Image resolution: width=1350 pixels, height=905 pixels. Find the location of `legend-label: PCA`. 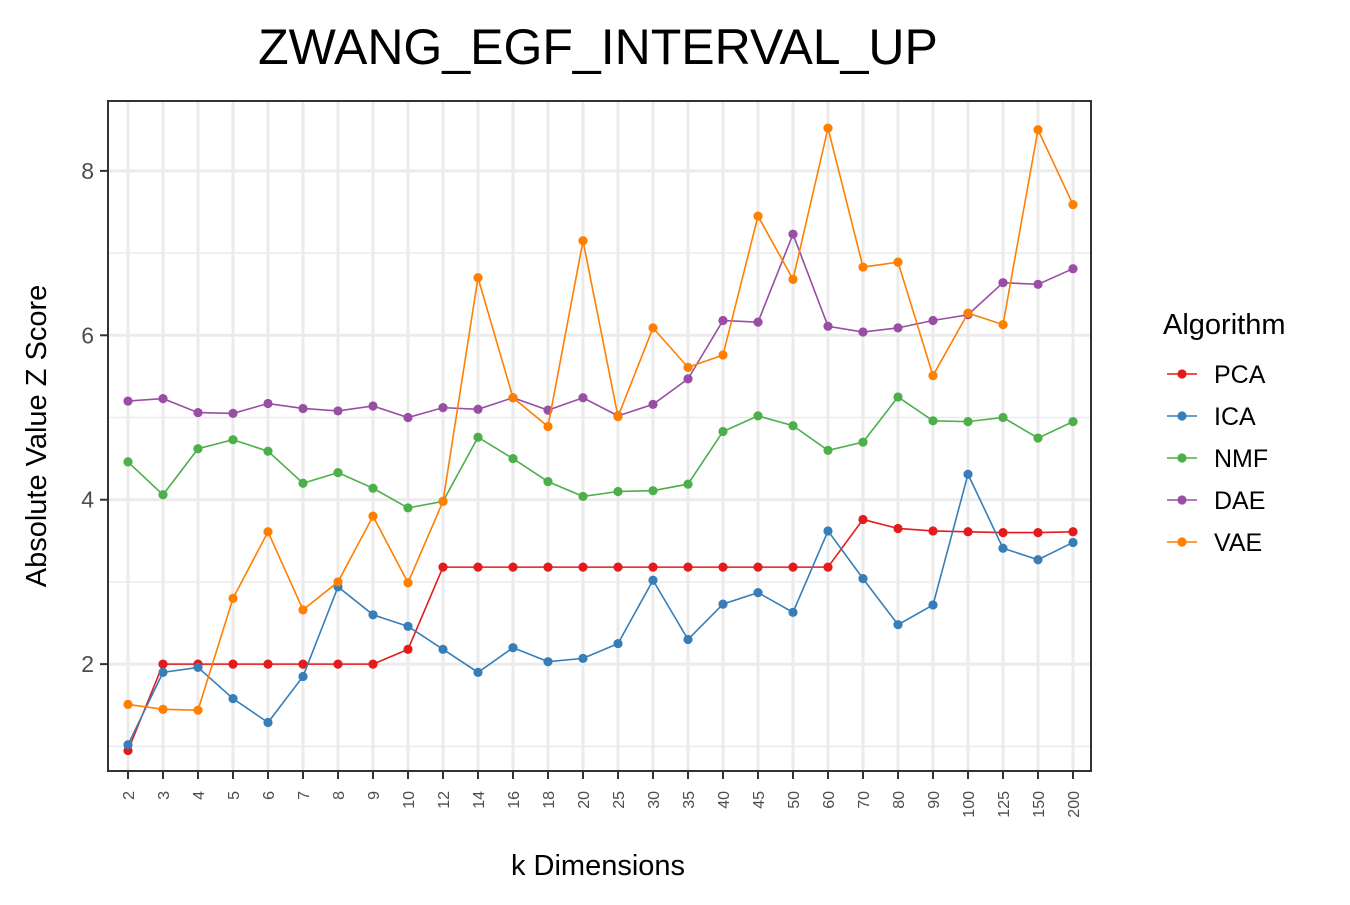

legend-label: PCA is located at coordinates (1240, 375).